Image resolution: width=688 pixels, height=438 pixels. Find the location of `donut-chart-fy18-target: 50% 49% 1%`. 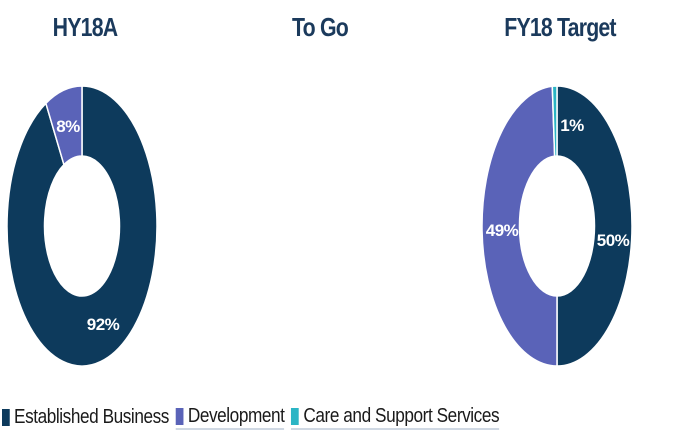

donut-chart-fy18-target: 50% 49% 1% is located at coordinates (557, 226).